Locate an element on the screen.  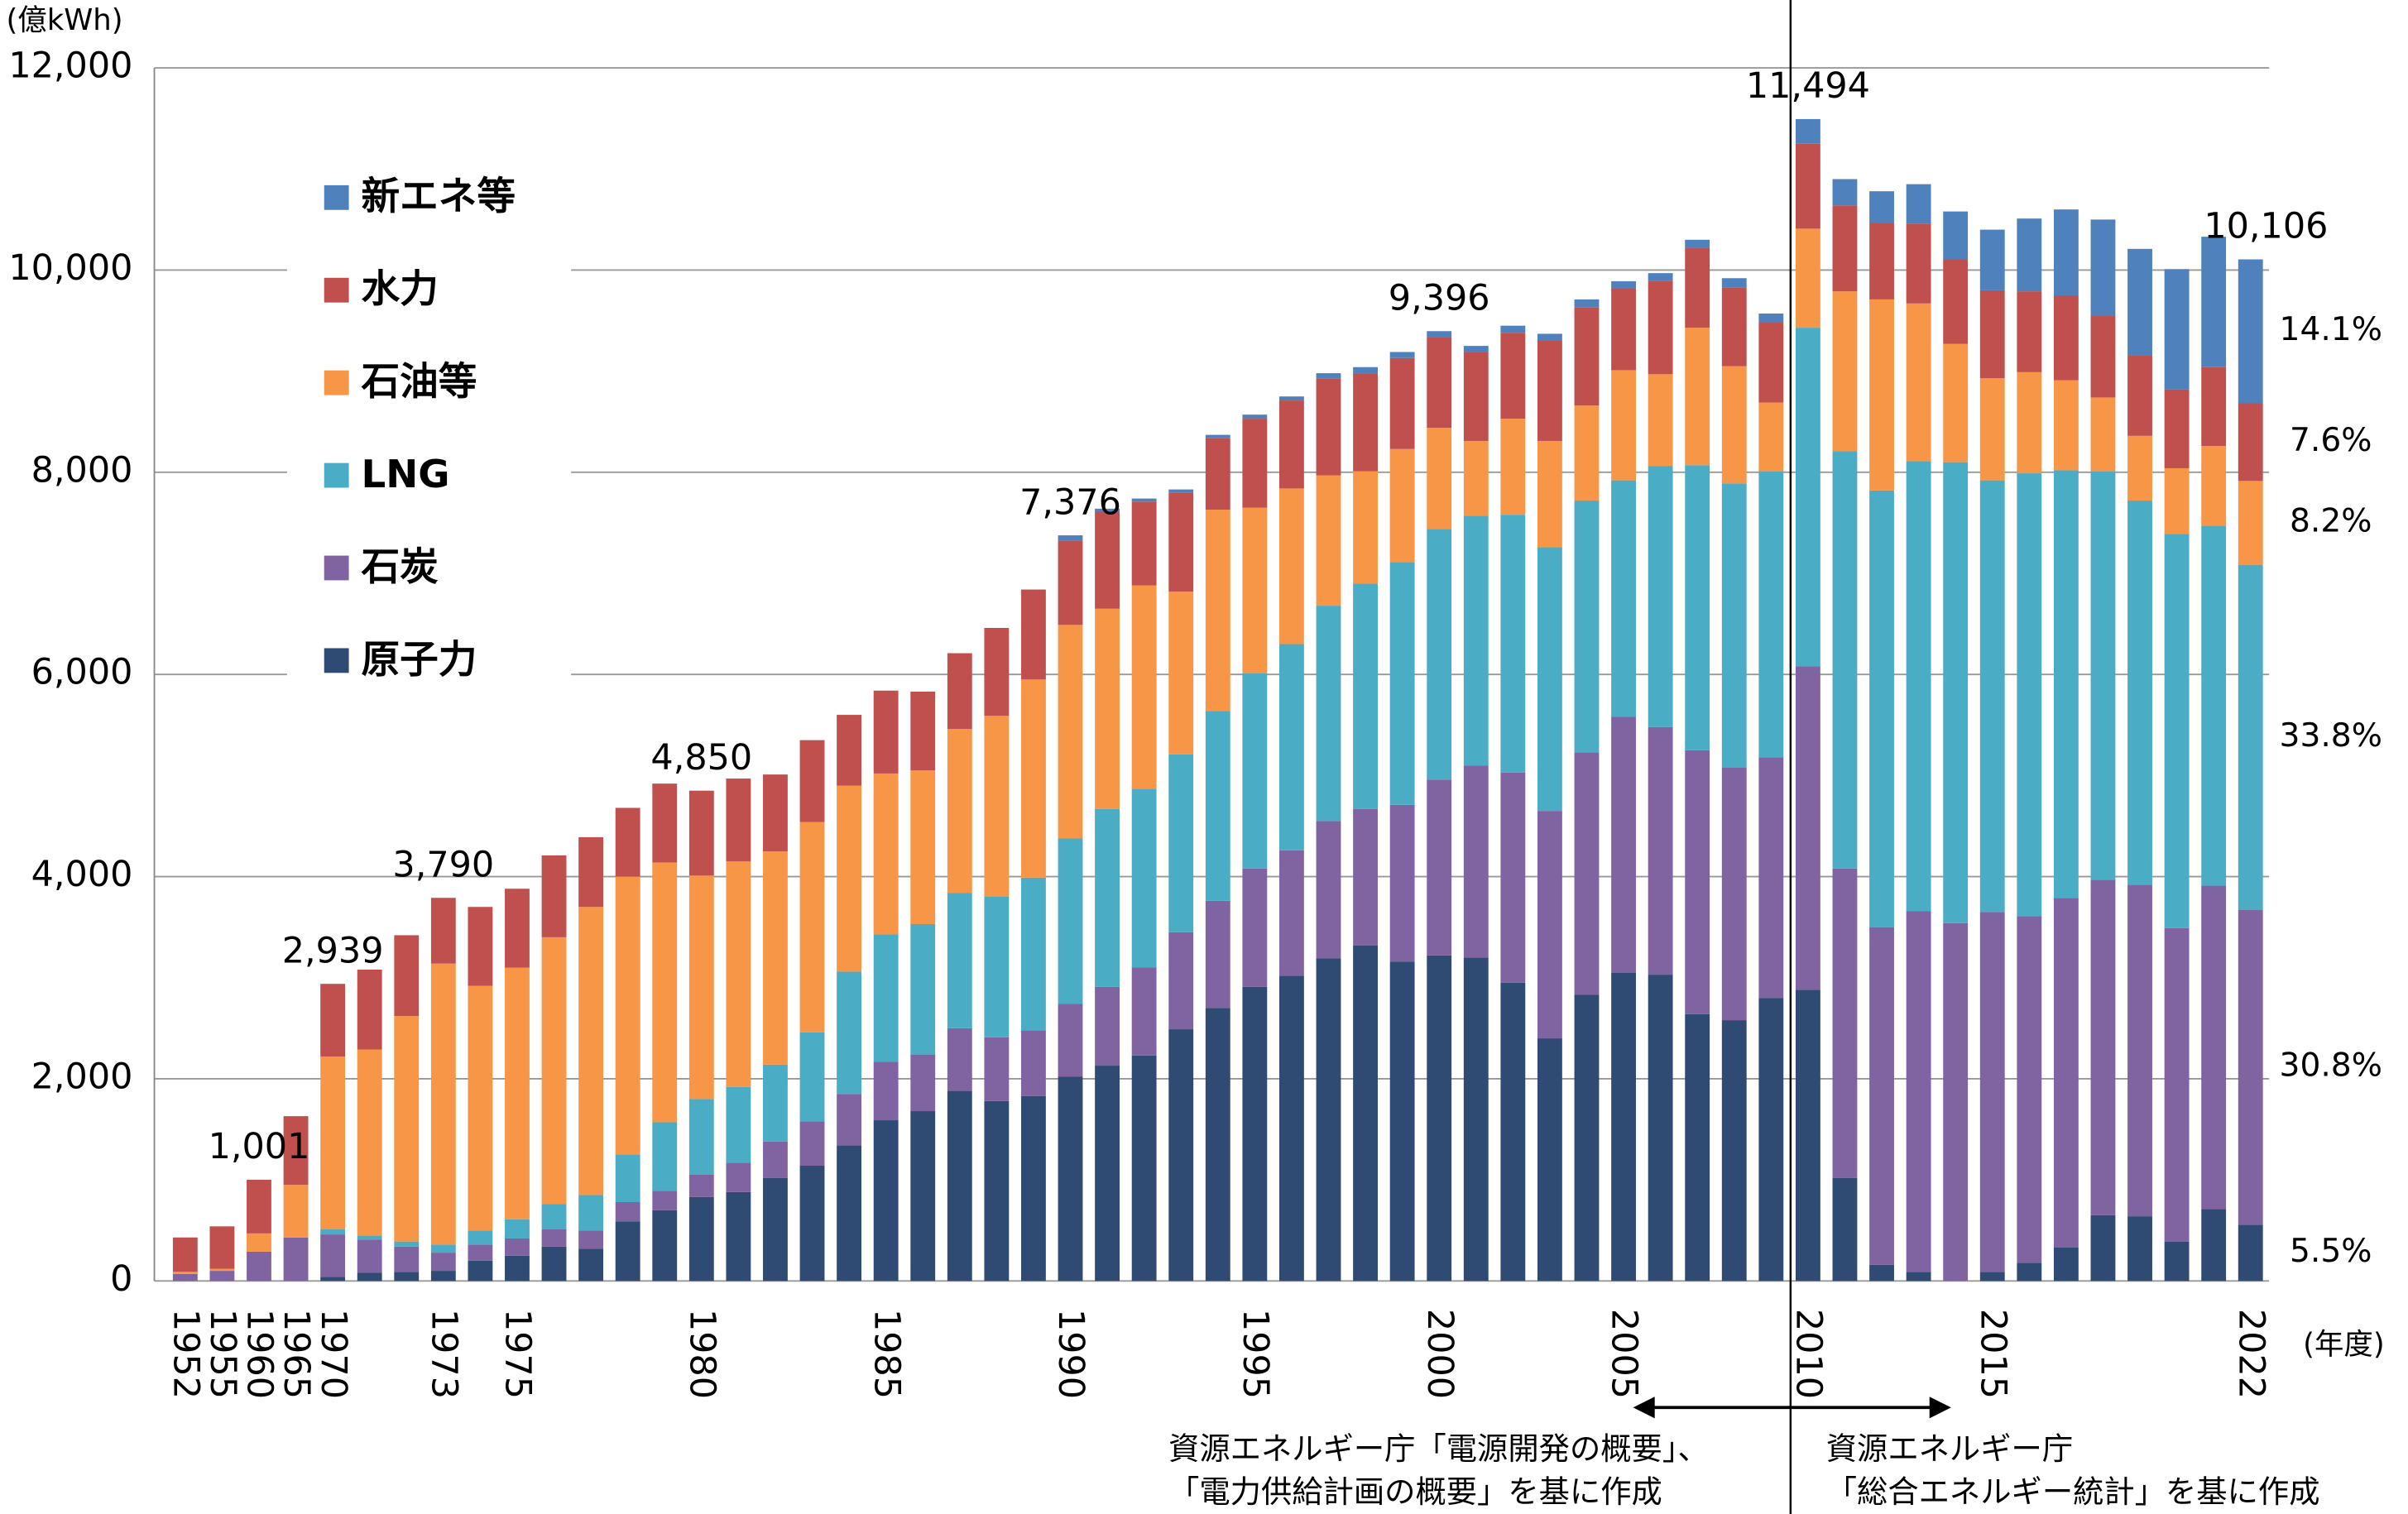
x-tick-label: 2015 is located at coordinates (1992, 1354).